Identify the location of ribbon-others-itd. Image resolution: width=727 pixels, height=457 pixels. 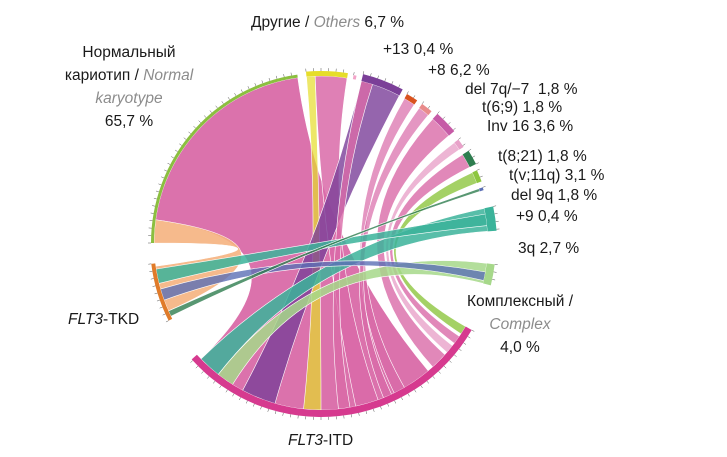
(312, 243).